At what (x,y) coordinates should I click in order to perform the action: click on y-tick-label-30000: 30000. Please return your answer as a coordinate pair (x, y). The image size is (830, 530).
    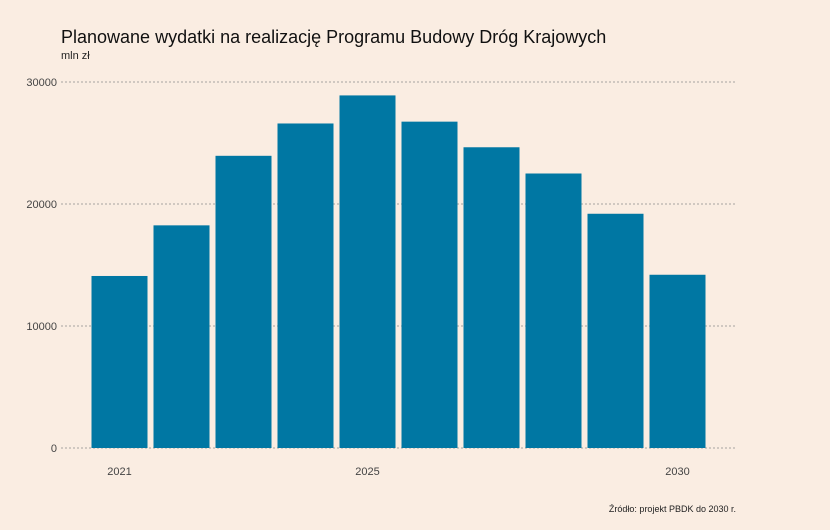
    Looking at the image, I should click on (41, 83).